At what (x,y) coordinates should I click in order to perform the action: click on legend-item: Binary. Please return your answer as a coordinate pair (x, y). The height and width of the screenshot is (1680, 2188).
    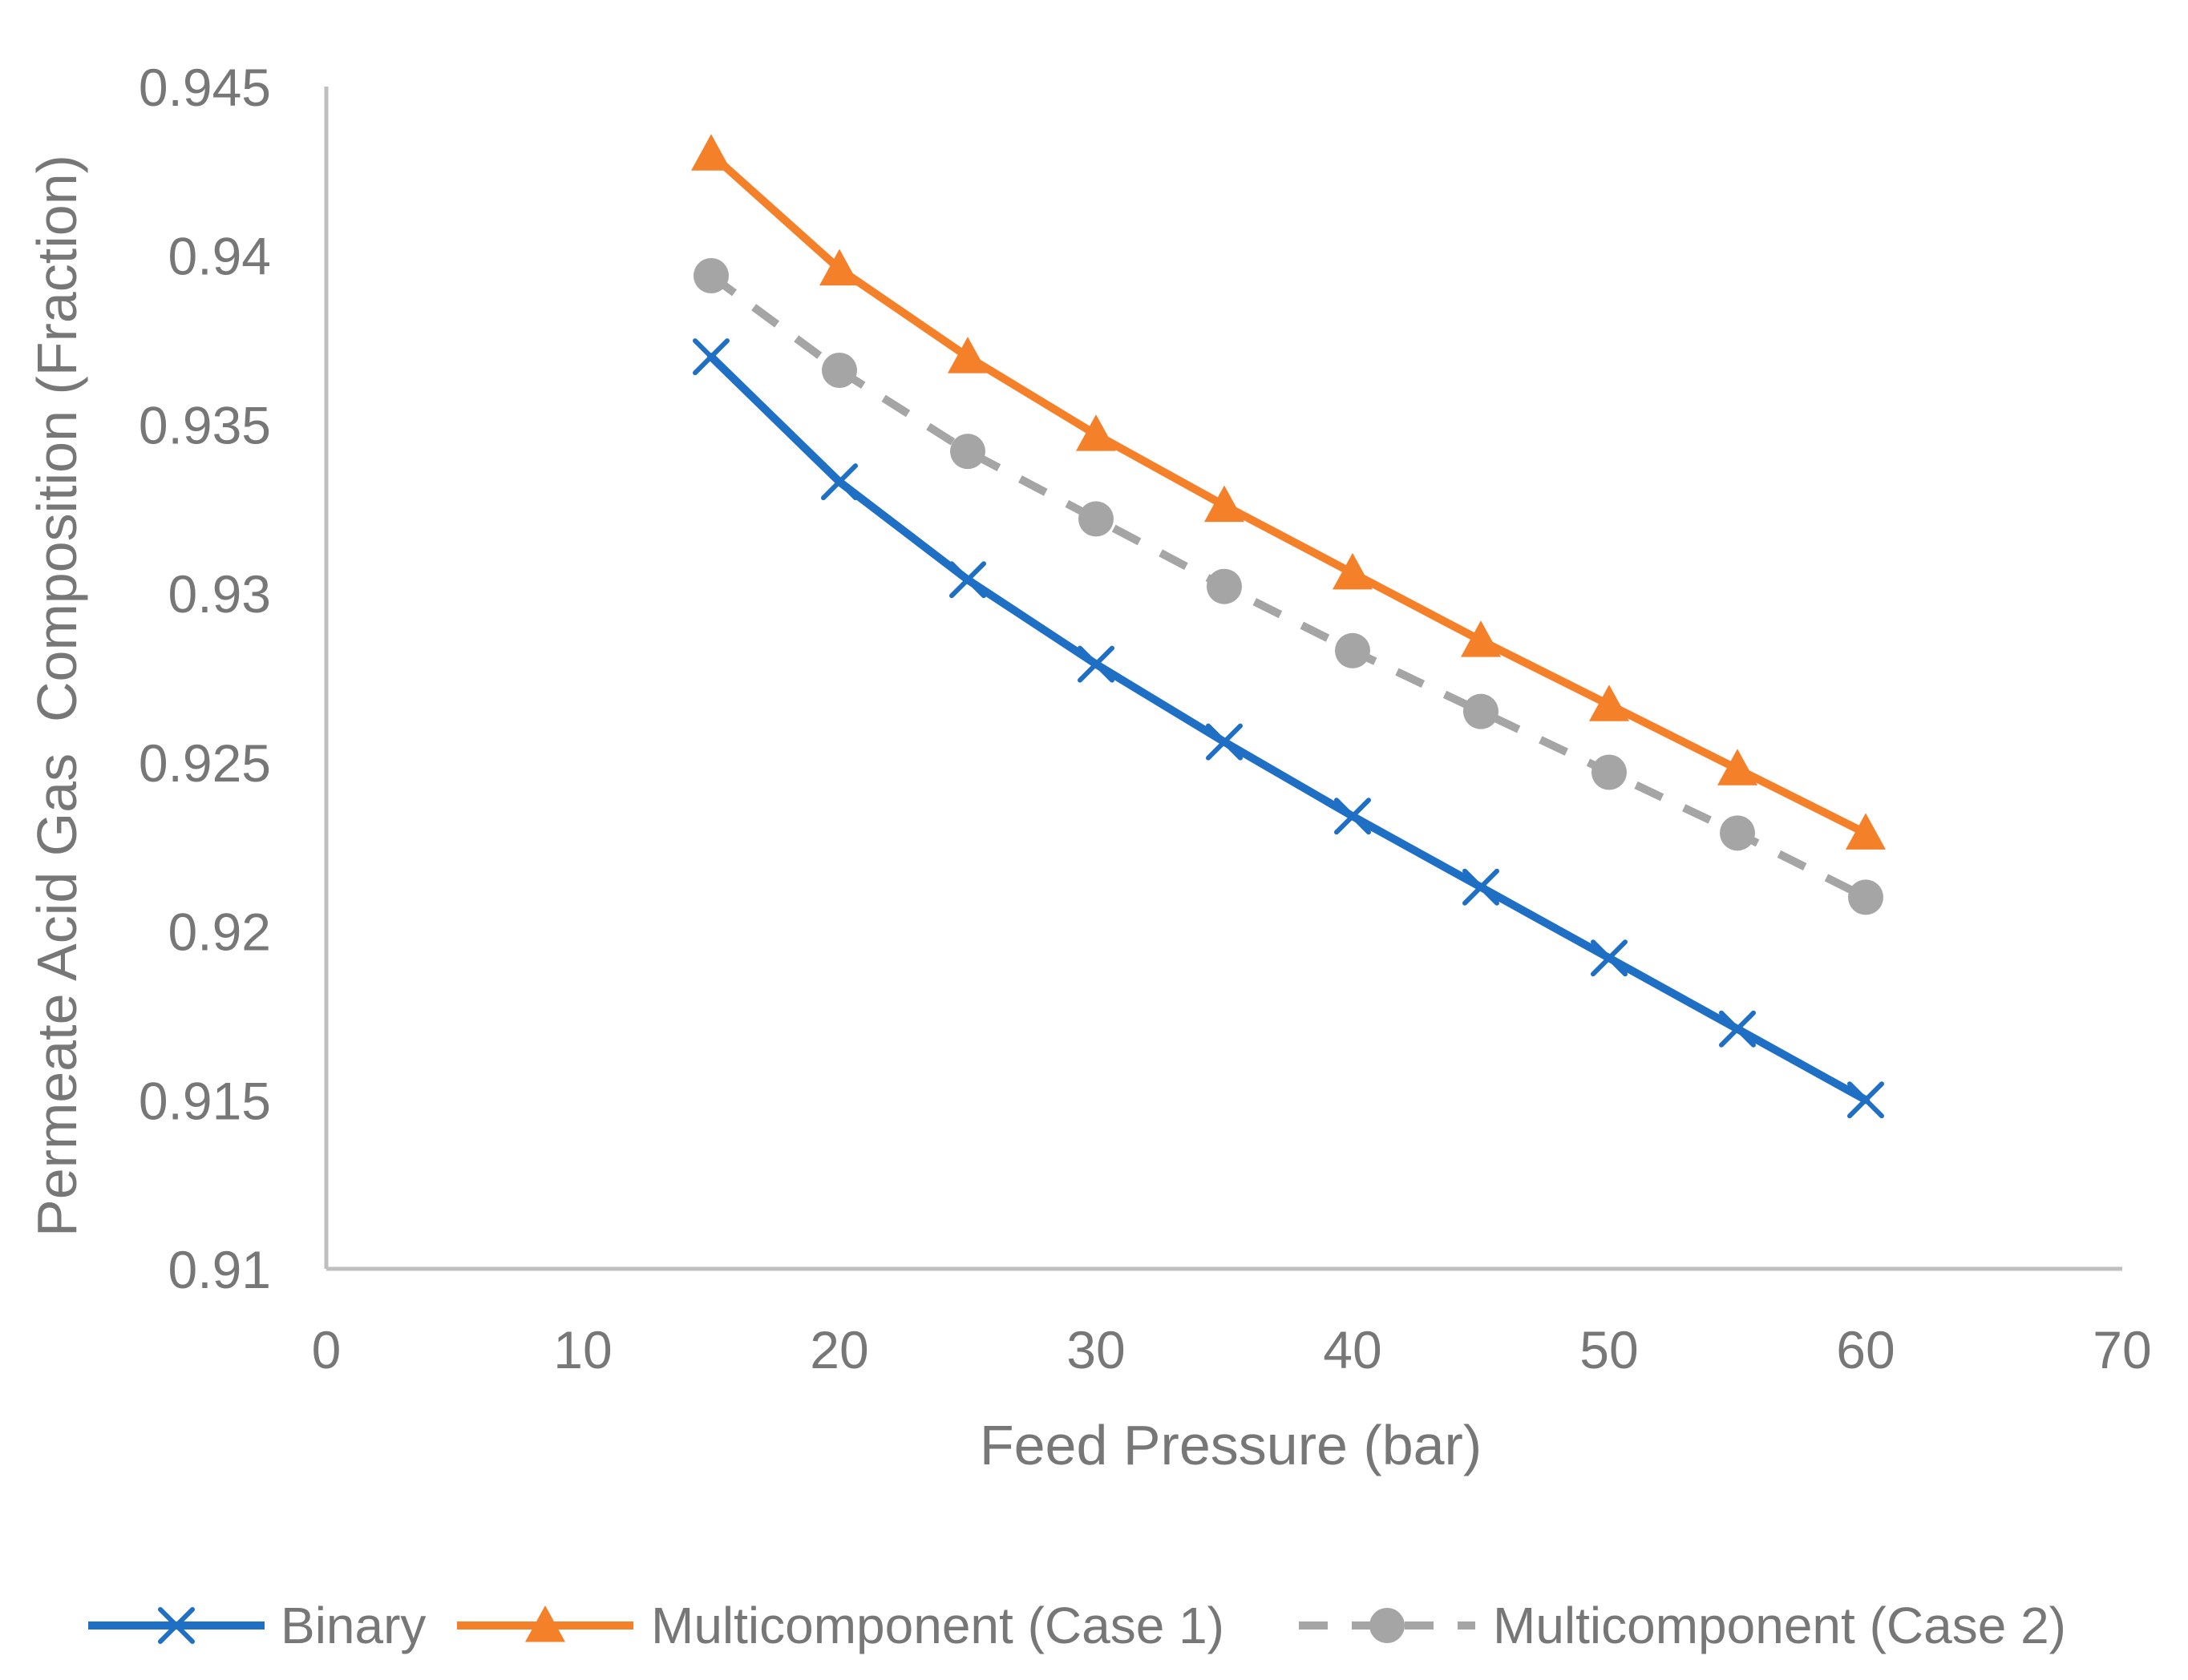
    Looking at the image, I should click on (257, 1625).